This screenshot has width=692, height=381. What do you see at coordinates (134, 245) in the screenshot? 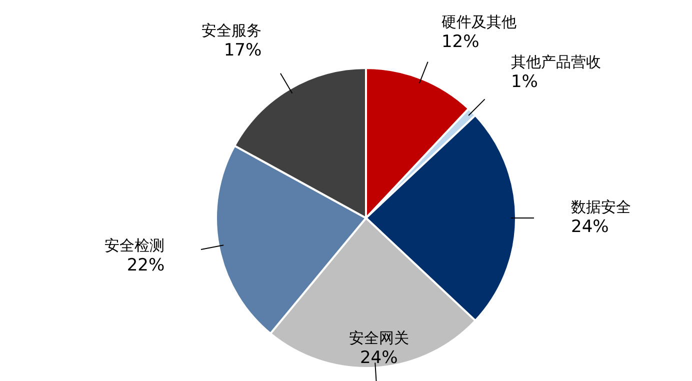
I see `slice-label: 安全检测` at bounding box center [134, 245].